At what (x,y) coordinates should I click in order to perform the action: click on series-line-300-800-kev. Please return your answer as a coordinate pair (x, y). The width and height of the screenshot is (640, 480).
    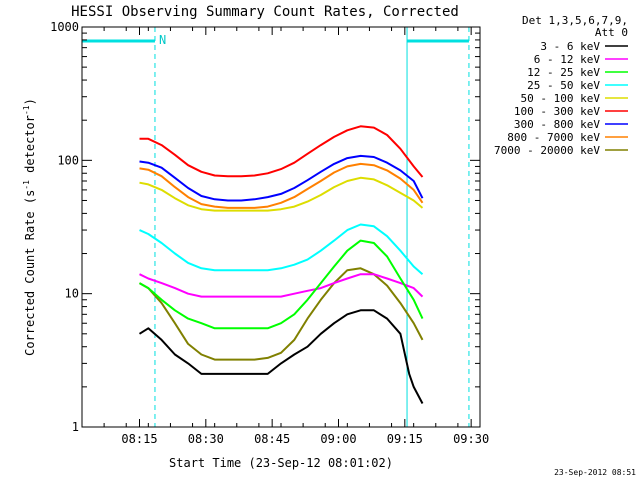
    Looking at the image, I should click on (281, 178).